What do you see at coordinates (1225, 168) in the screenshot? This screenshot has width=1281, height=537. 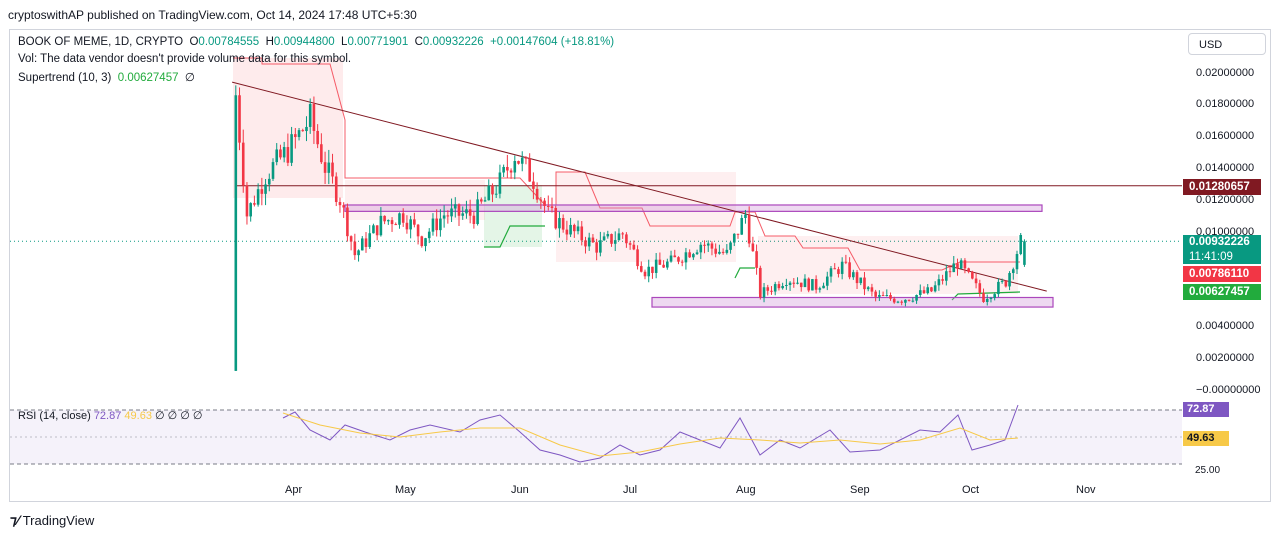 I see `price-tick: 0.01400000` at bounding box center [1225, 168].